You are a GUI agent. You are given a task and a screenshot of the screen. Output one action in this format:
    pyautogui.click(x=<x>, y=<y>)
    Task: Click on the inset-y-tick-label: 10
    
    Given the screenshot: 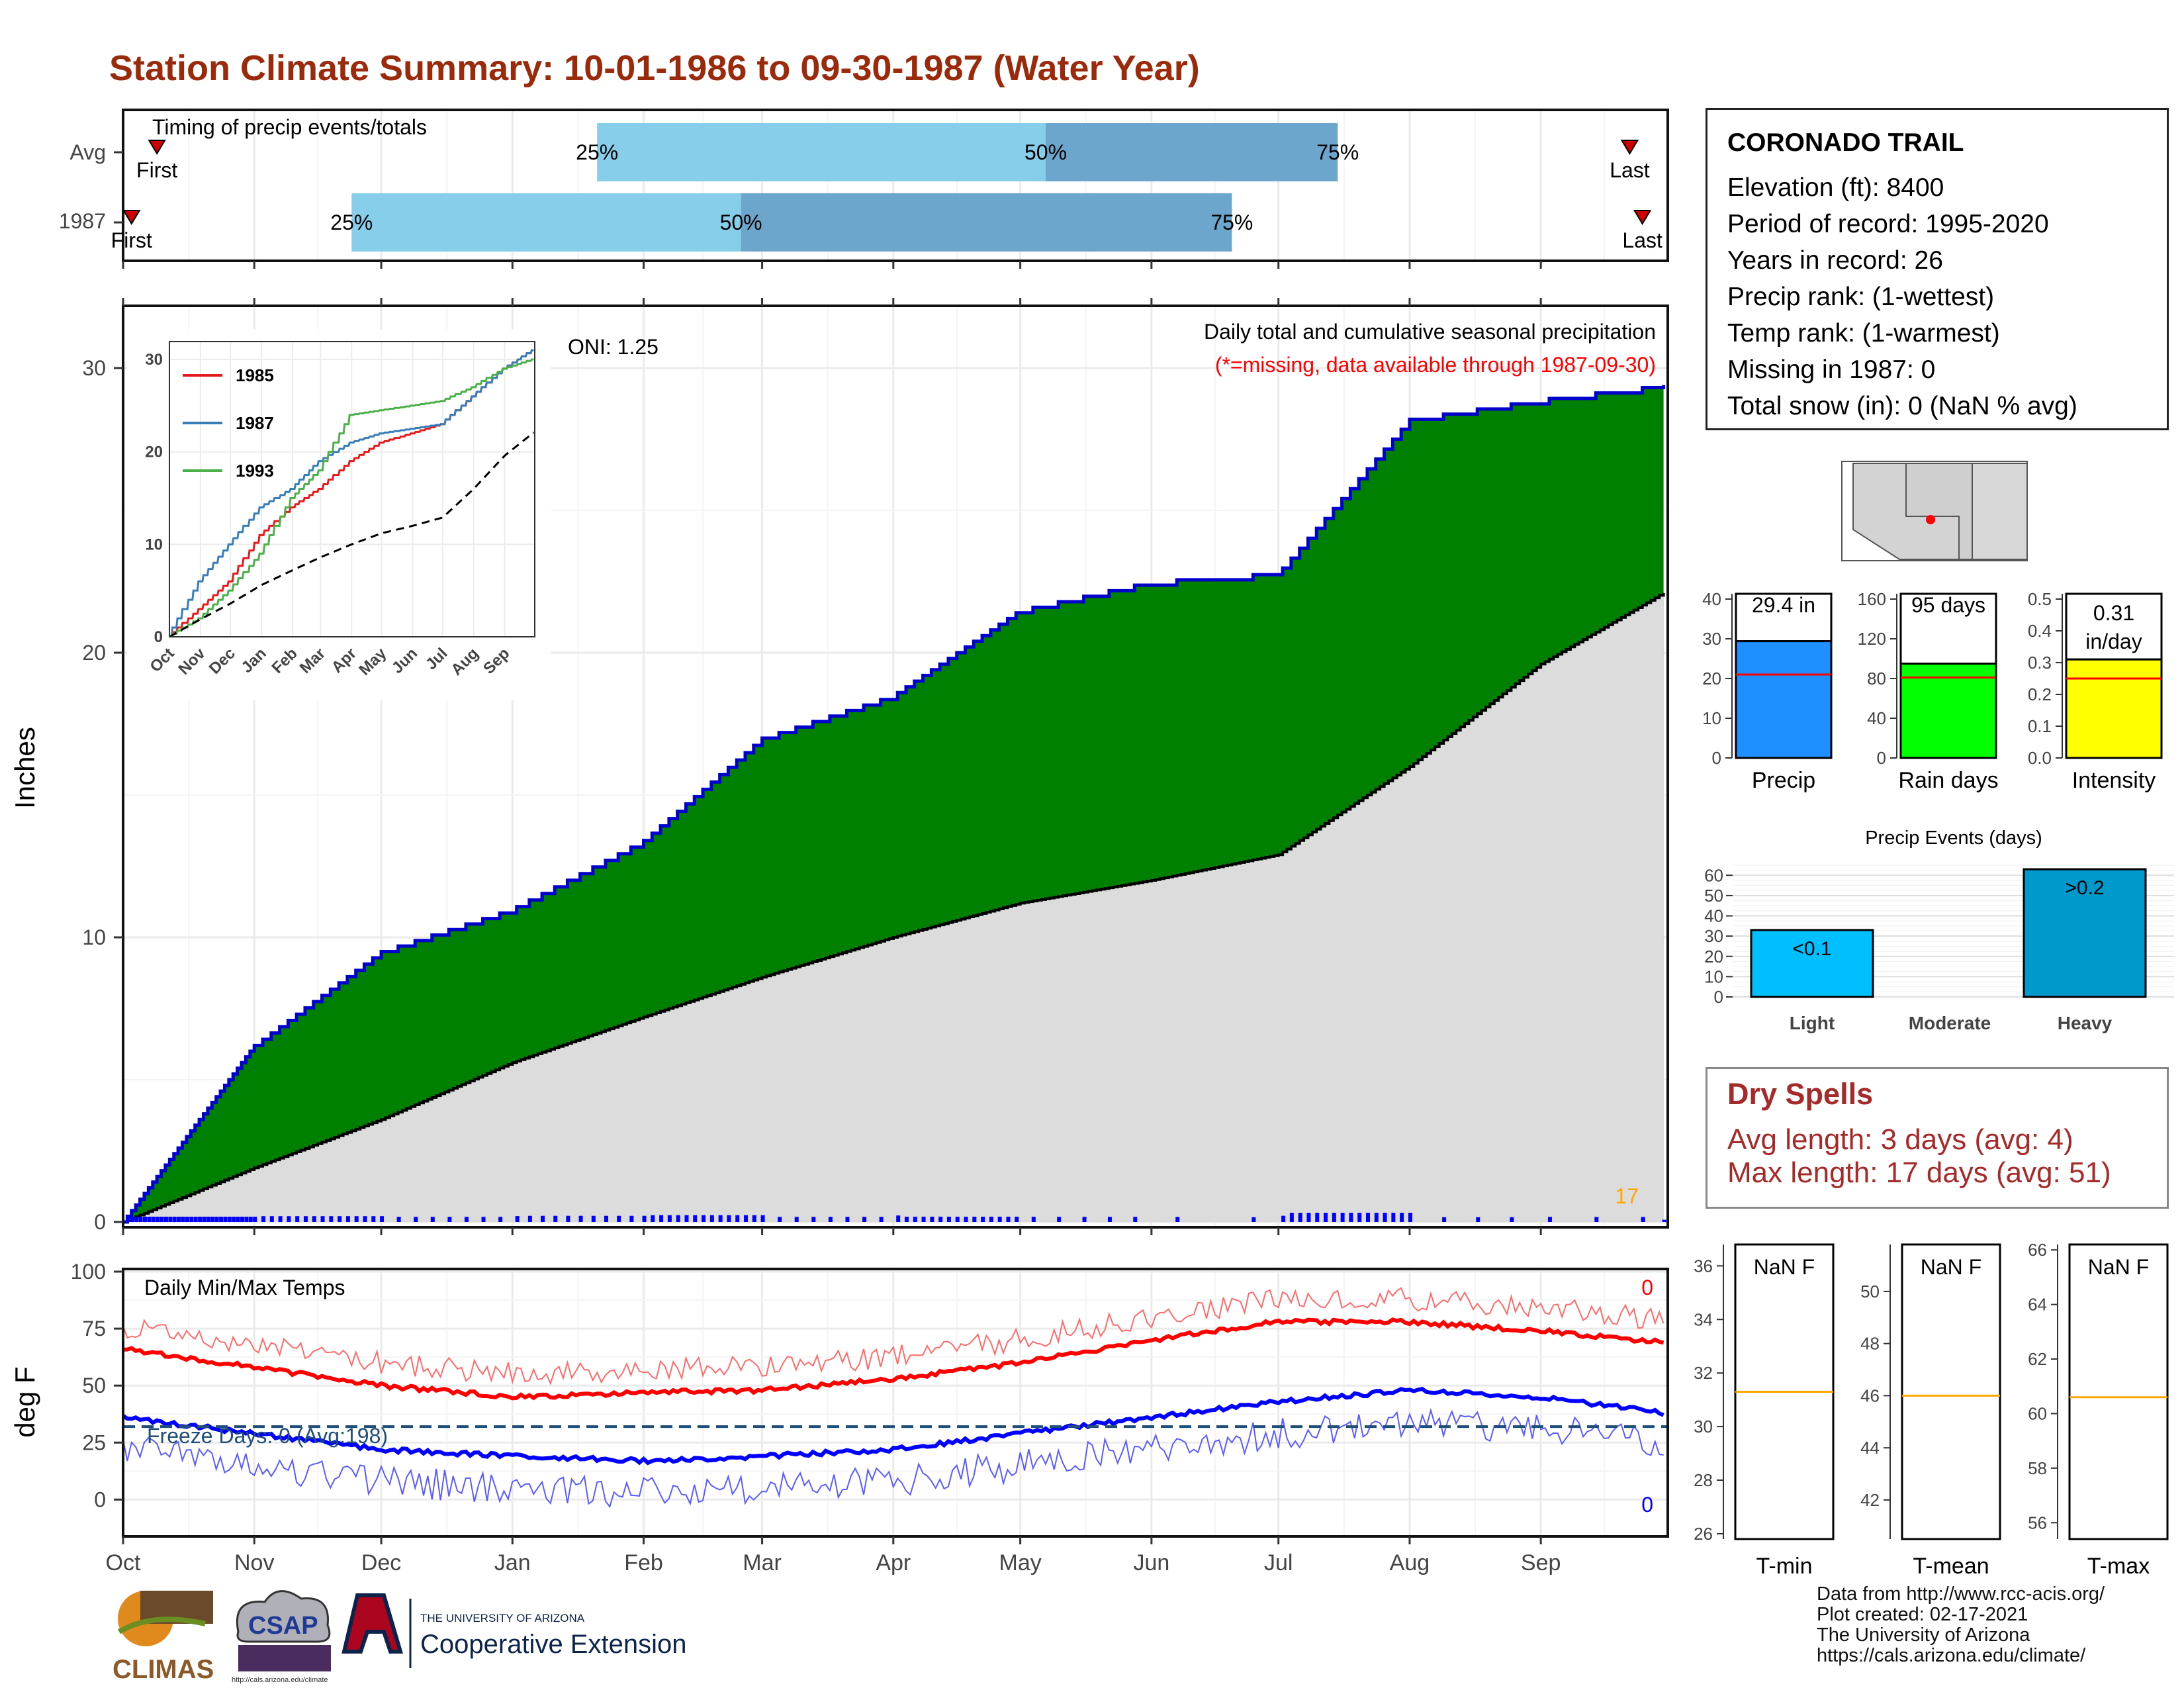 What is the action you would take?
    pyautogui.click(x=154, y=544)
    